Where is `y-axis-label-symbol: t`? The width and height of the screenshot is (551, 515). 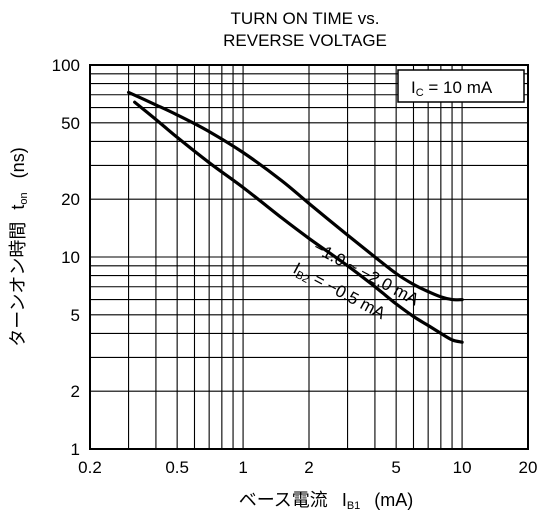
y-axis-label-symbol: t is located at coordinates (18, 207).